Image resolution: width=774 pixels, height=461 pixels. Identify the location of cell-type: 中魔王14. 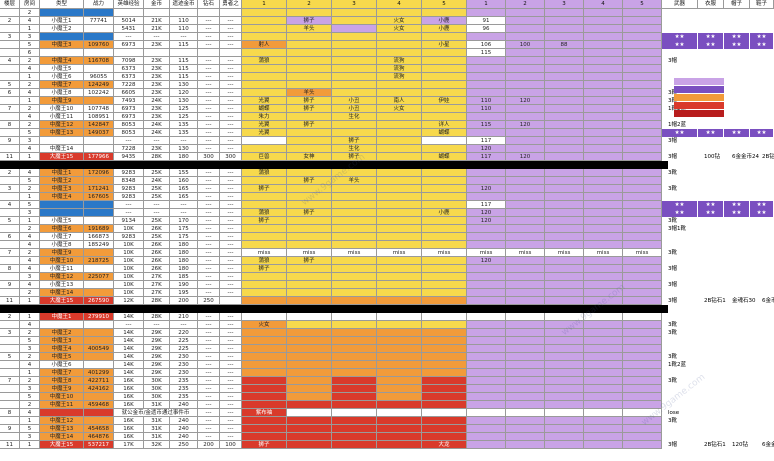
(62, 437).